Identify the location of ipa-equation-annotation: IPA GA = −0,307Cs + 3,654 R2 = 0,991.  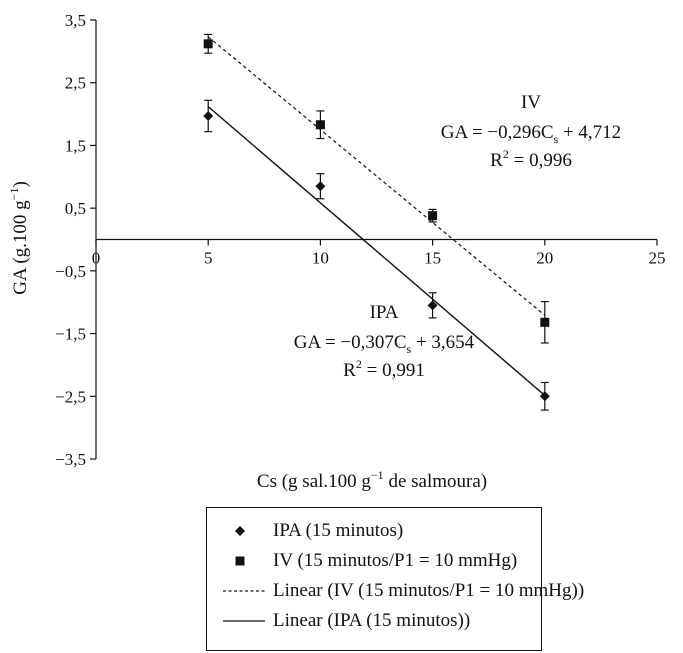
(384, 341).